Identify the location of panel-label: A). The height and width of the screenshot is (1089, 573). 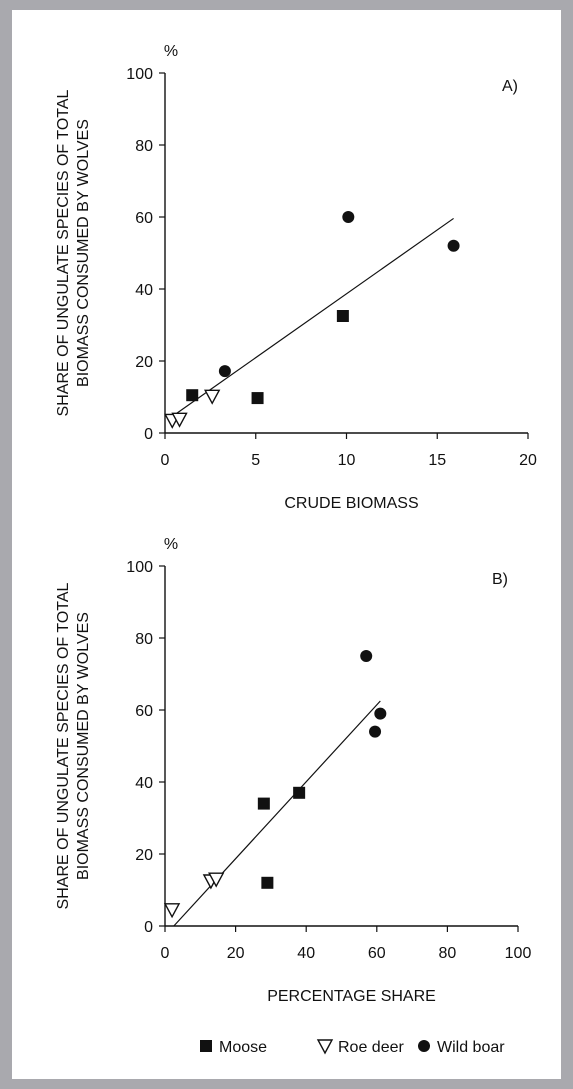
(510, 86).